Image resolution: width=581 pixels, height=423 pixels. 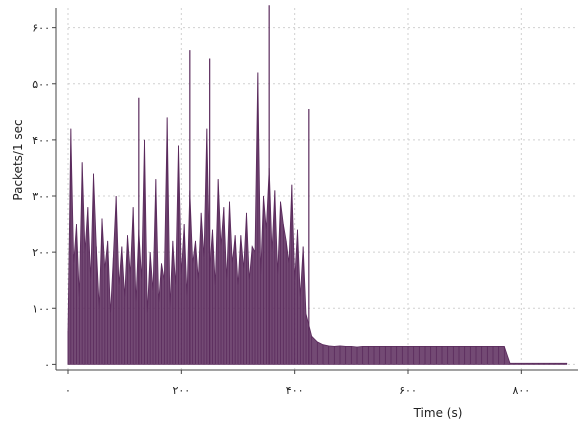 What do you see at coordinates (521, 390) in the screenshot?
I see `x-tick-label: ۸۰۰` at bounding box center [521, 390].